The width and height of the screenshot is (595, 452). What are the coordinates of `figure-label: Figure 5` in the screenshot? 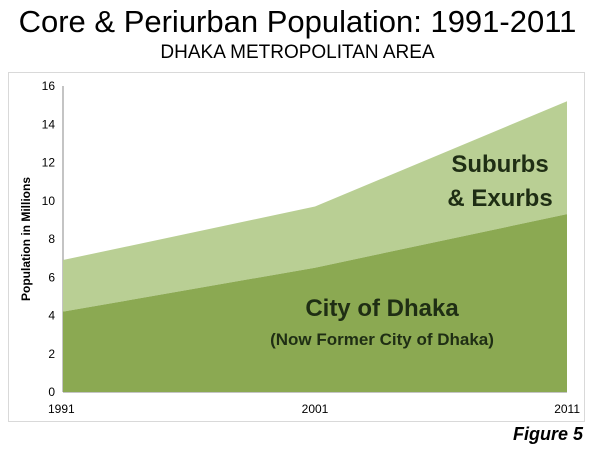 It's located at (547, 434).